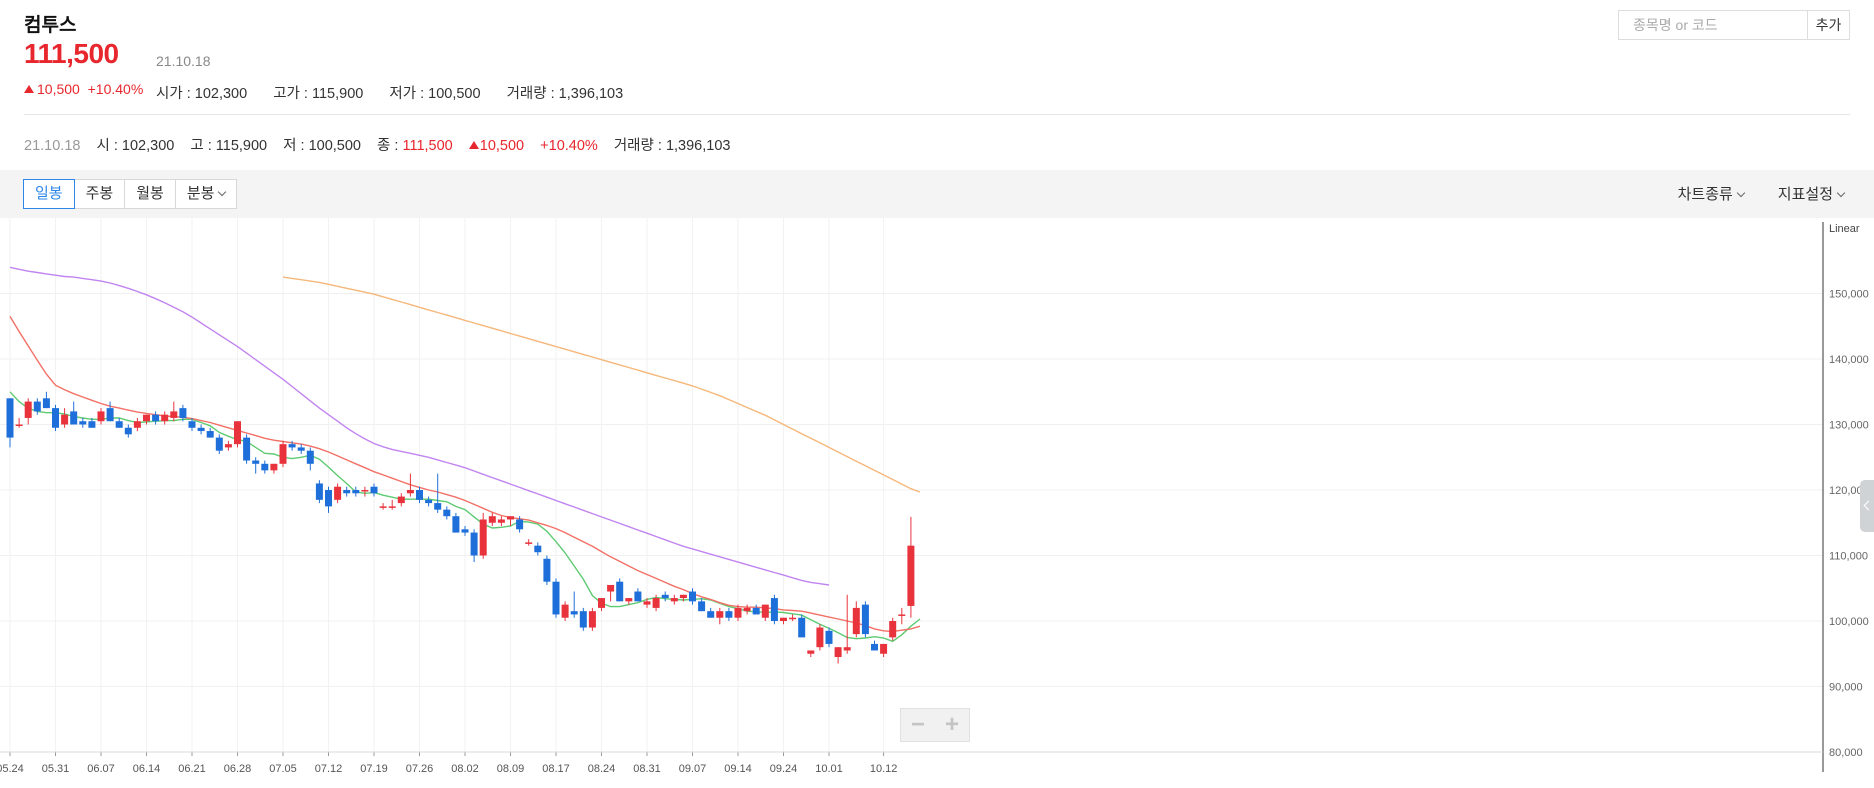 This screenshot has width=1874, height=788. Describe the element at coordinates (937, 114) in the screenshot. I see `header-divider` at that location.